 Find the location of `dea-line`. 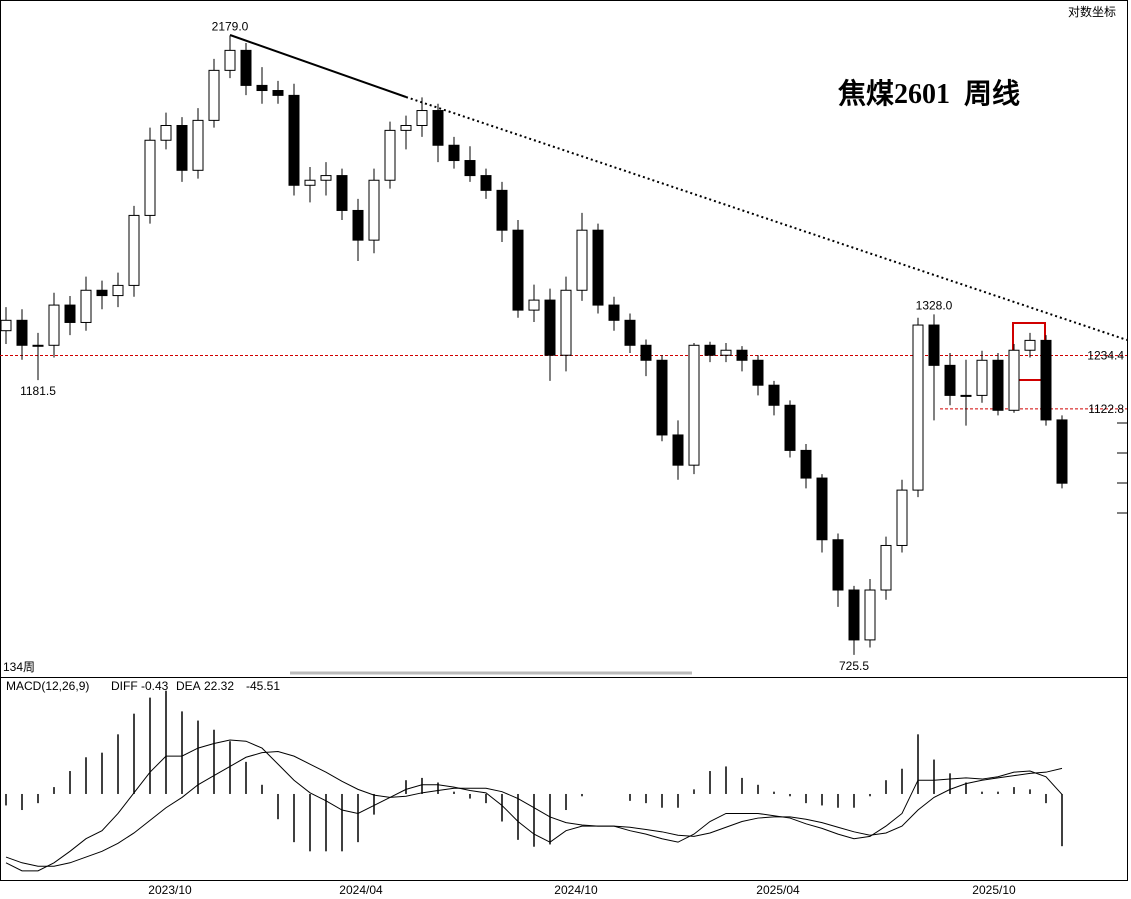

dea-line is located at coordinates (534, 809).